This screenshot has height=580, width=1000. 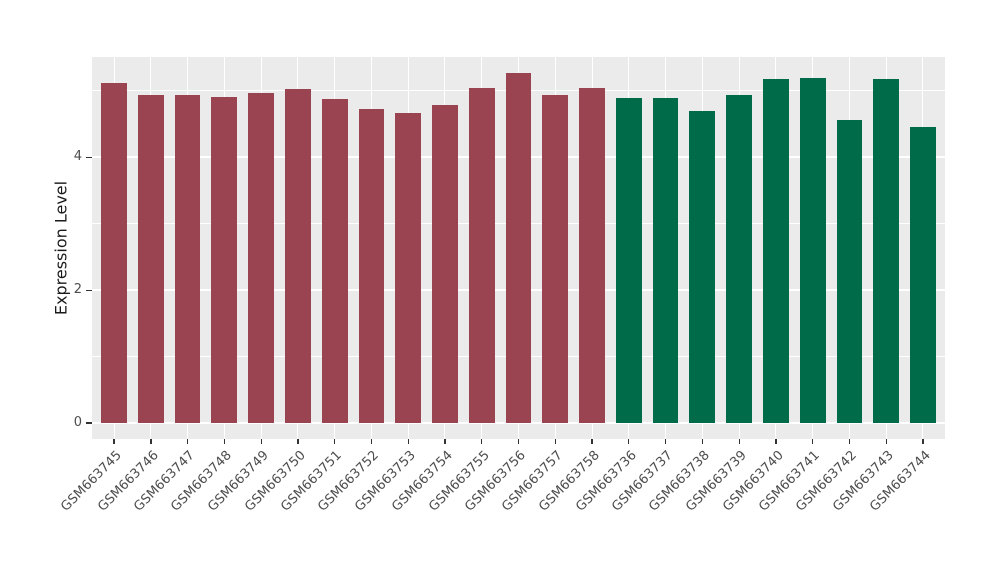 I want to click on bar-GSM663747, so click(x=187, y=259).